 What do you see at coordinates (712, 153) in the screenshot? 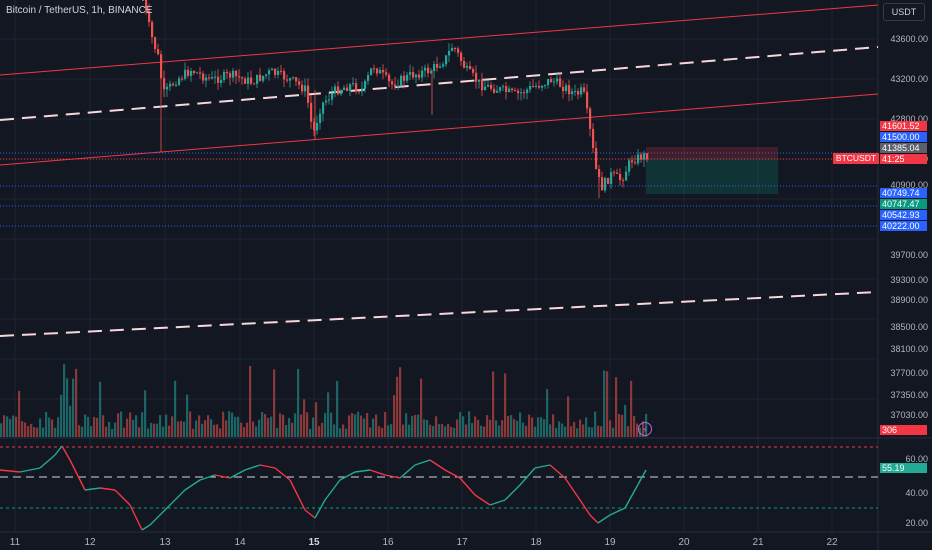
I see `short-position-risk-zone` at bounding box center [712, 153].